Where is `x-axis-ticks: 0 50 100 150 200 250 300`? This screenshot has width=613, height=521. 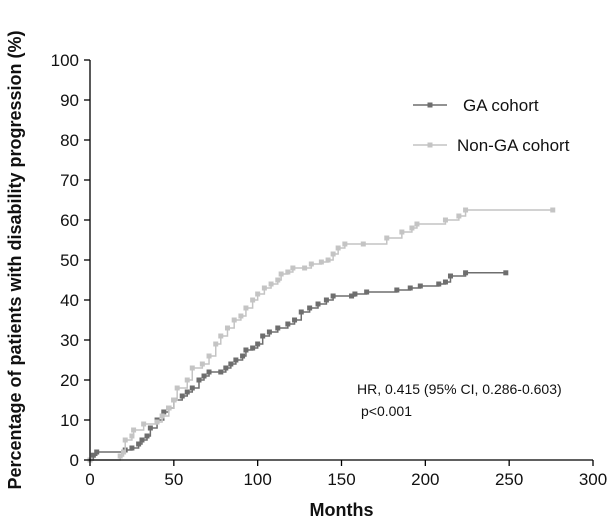
x-axis-ticks: 0 50 100 150 200 250 300 is located at coordinates (346, 474).